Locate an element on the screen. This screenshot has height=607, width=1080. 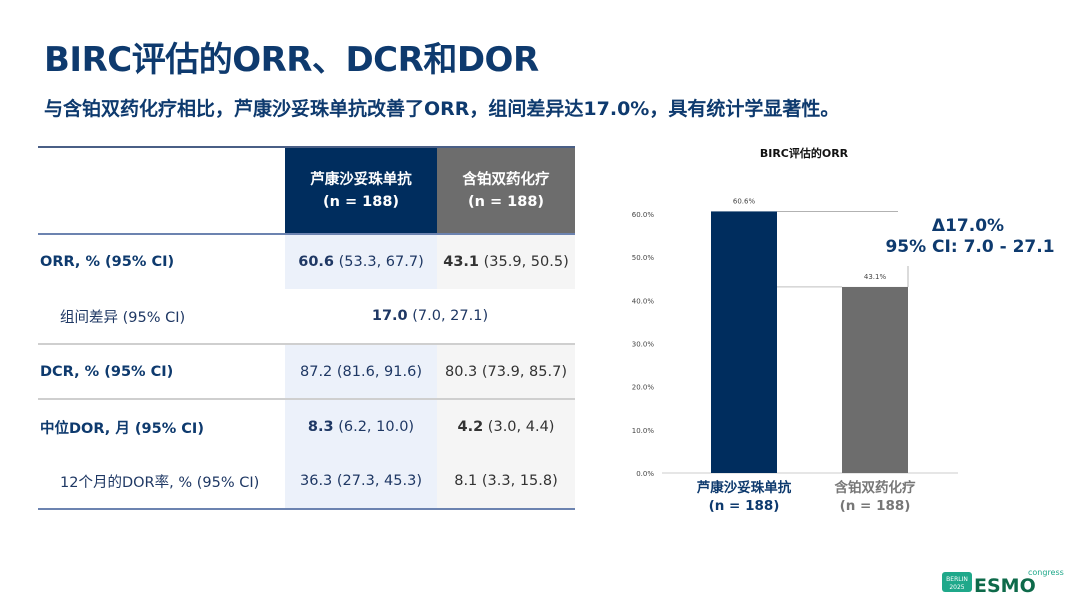
data-label: 60.6% is located at coordinates (744, 201).